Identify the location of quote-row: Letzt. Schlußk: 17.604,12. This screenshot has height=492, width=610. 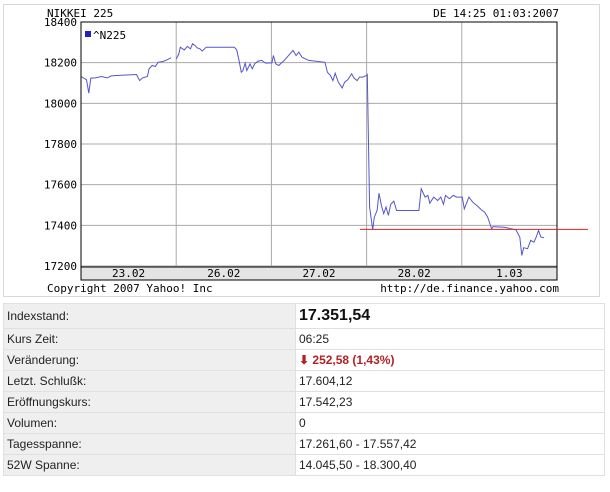
(304, 381).